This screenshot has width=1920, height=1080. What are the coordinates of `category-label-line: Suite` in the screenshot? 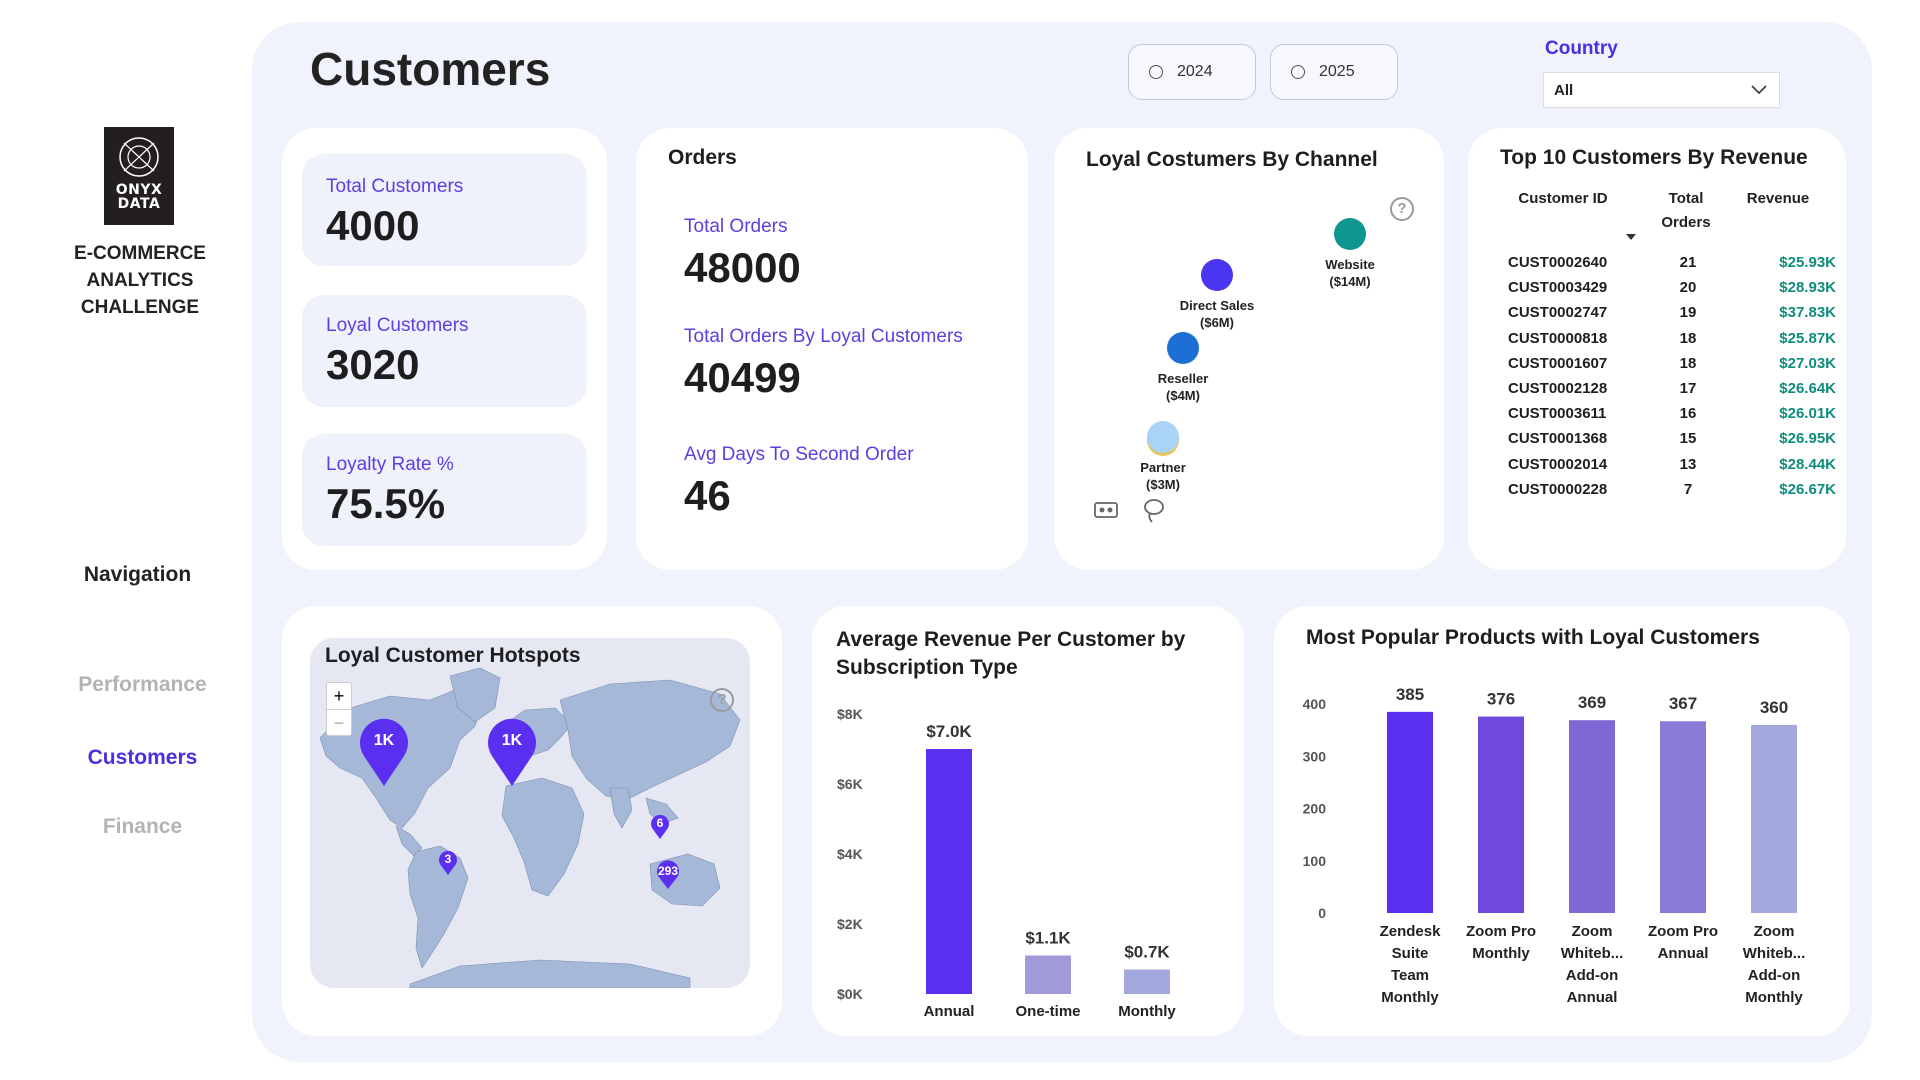 It's located at (1410, 953).